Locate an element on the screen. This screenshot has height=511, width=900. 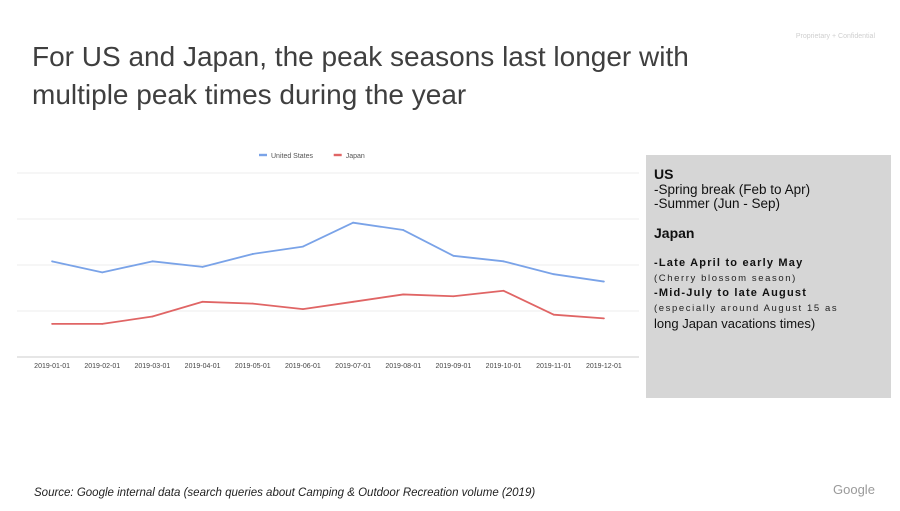
us-heading: US is located at coordinates (664, 174).